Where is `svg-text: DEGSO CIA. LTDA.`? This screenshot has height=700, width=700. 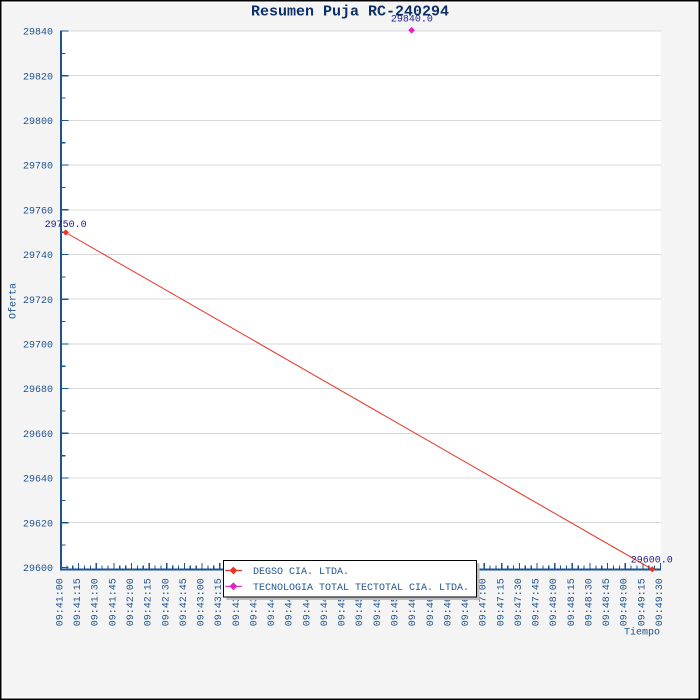 svg-text: DEGSO CIA. LTDA. is located at coordinates (301, 572).